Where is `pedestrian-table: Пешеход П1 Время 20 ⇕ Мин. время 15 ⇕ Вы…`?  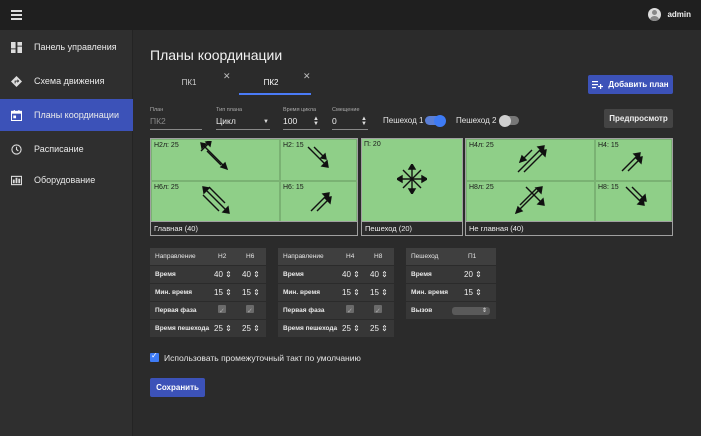
pedestrian-table: Пешеход П1 Время 20 ⇕ Мин. время 15 ⇕ Вы… is located at coordinates (451, 284).